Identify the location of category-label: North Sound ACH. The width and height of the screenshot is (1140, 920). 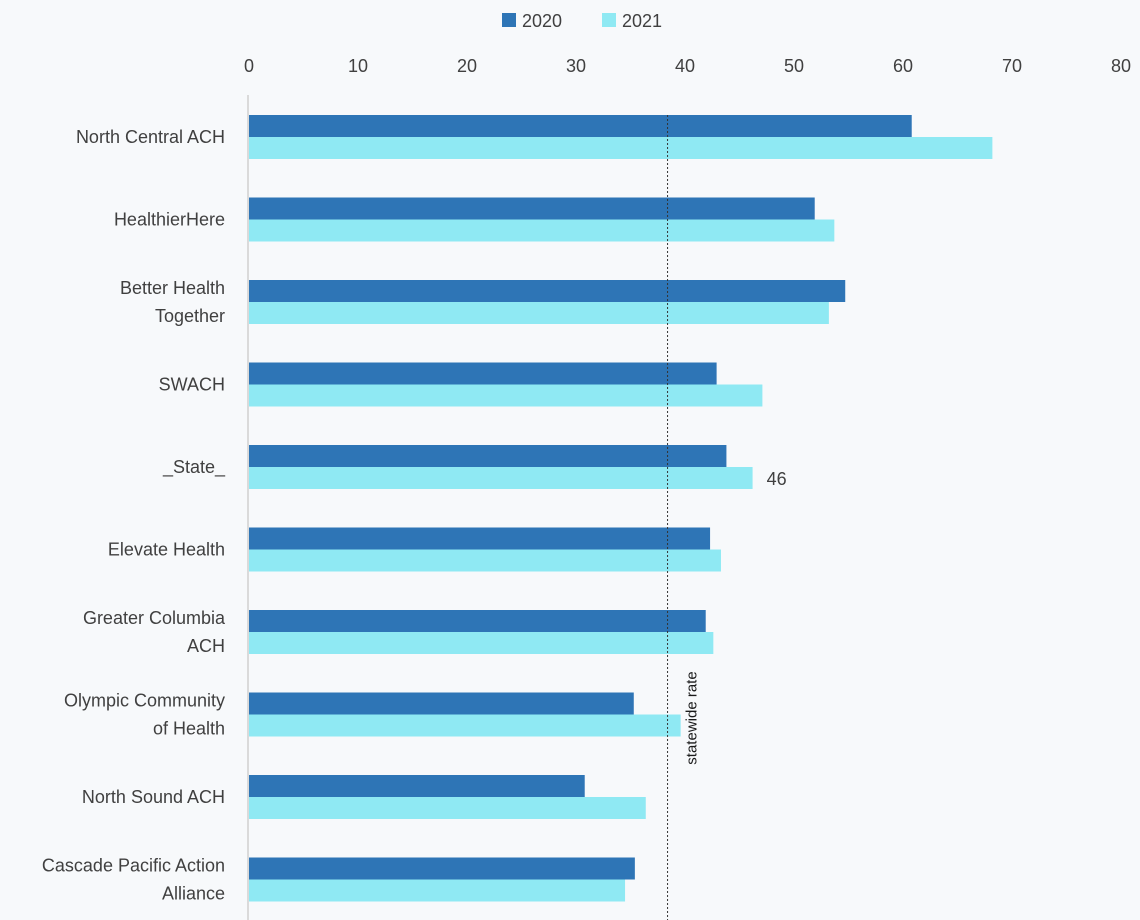
(153, 797).